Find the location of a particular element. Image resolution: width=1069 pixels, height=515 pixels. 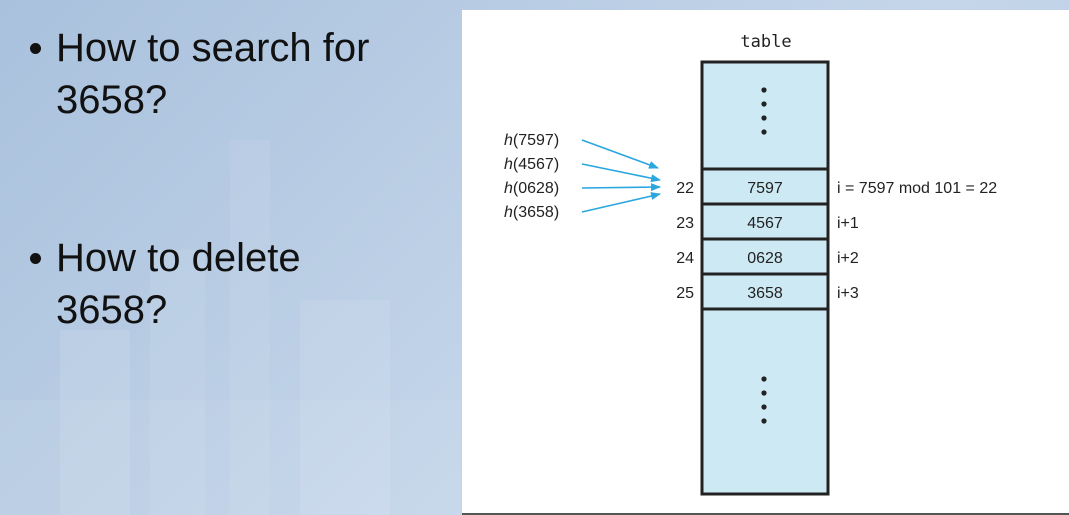

table-column is located at coordinates (765, 278).